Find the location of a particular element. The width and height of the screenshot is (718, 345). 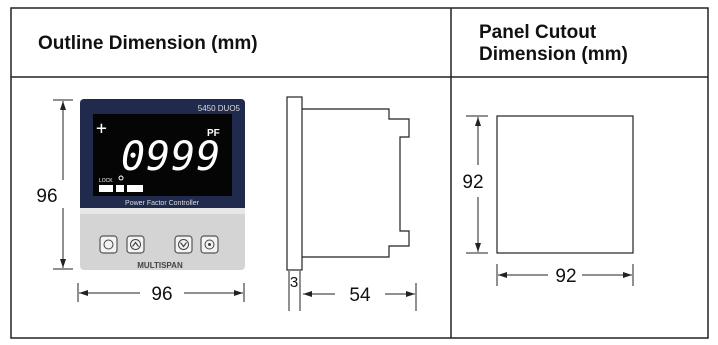

side-bezel-dimension: 3 is located at coordinates (294, 291).